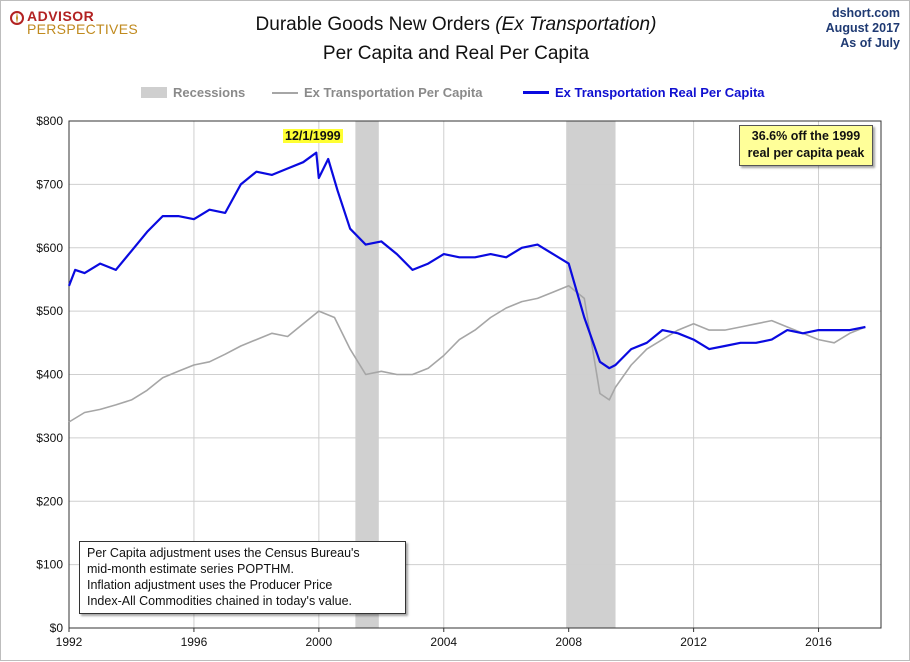  I want to click on legend-label-nominal: Ex Transportation Per Capita, so click(393, 92).